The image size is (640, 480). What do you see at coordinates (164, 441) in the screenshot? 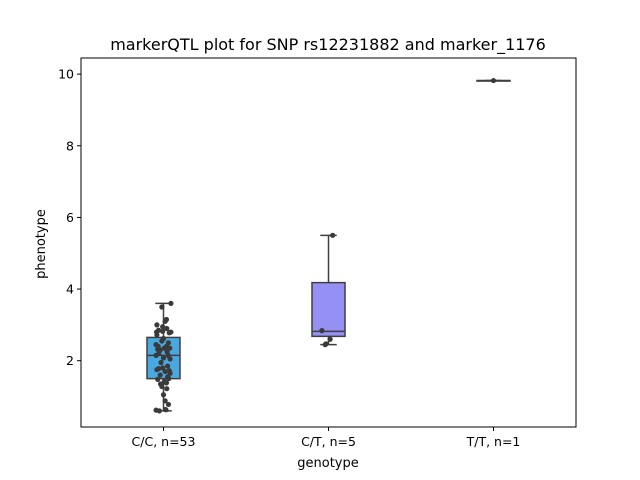
I see `x-tick-label: C/C, n=53` at bounding box center [164, 441].